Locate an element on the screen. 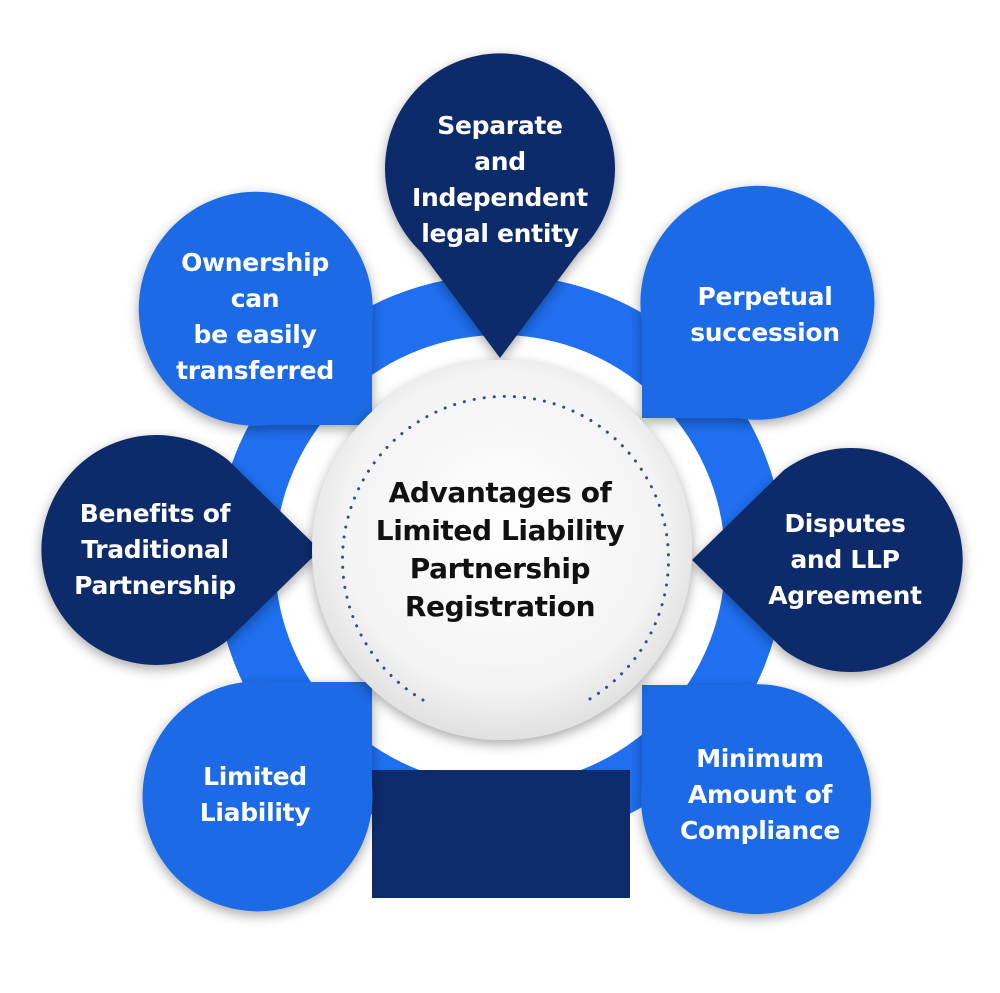 The image size is (1000, 993). center-dotted-ring is located at coordinates (505, 548).